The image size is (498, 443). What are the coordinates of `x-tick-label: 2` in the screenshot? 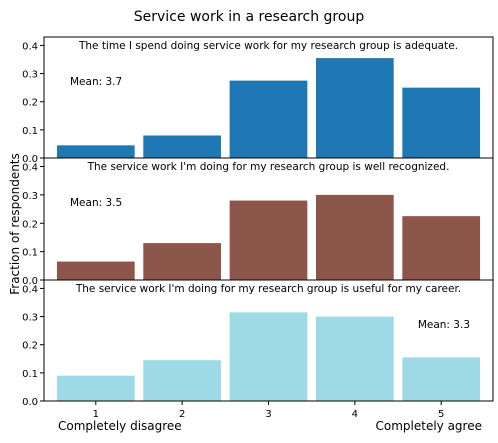 It's located at (182, 414).